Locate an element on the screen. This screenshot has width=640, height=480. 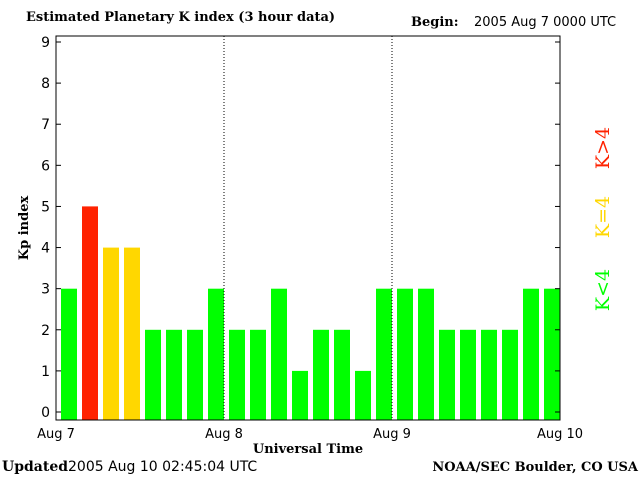
y-tick-label: 3 is located at coordinates (45, 290).